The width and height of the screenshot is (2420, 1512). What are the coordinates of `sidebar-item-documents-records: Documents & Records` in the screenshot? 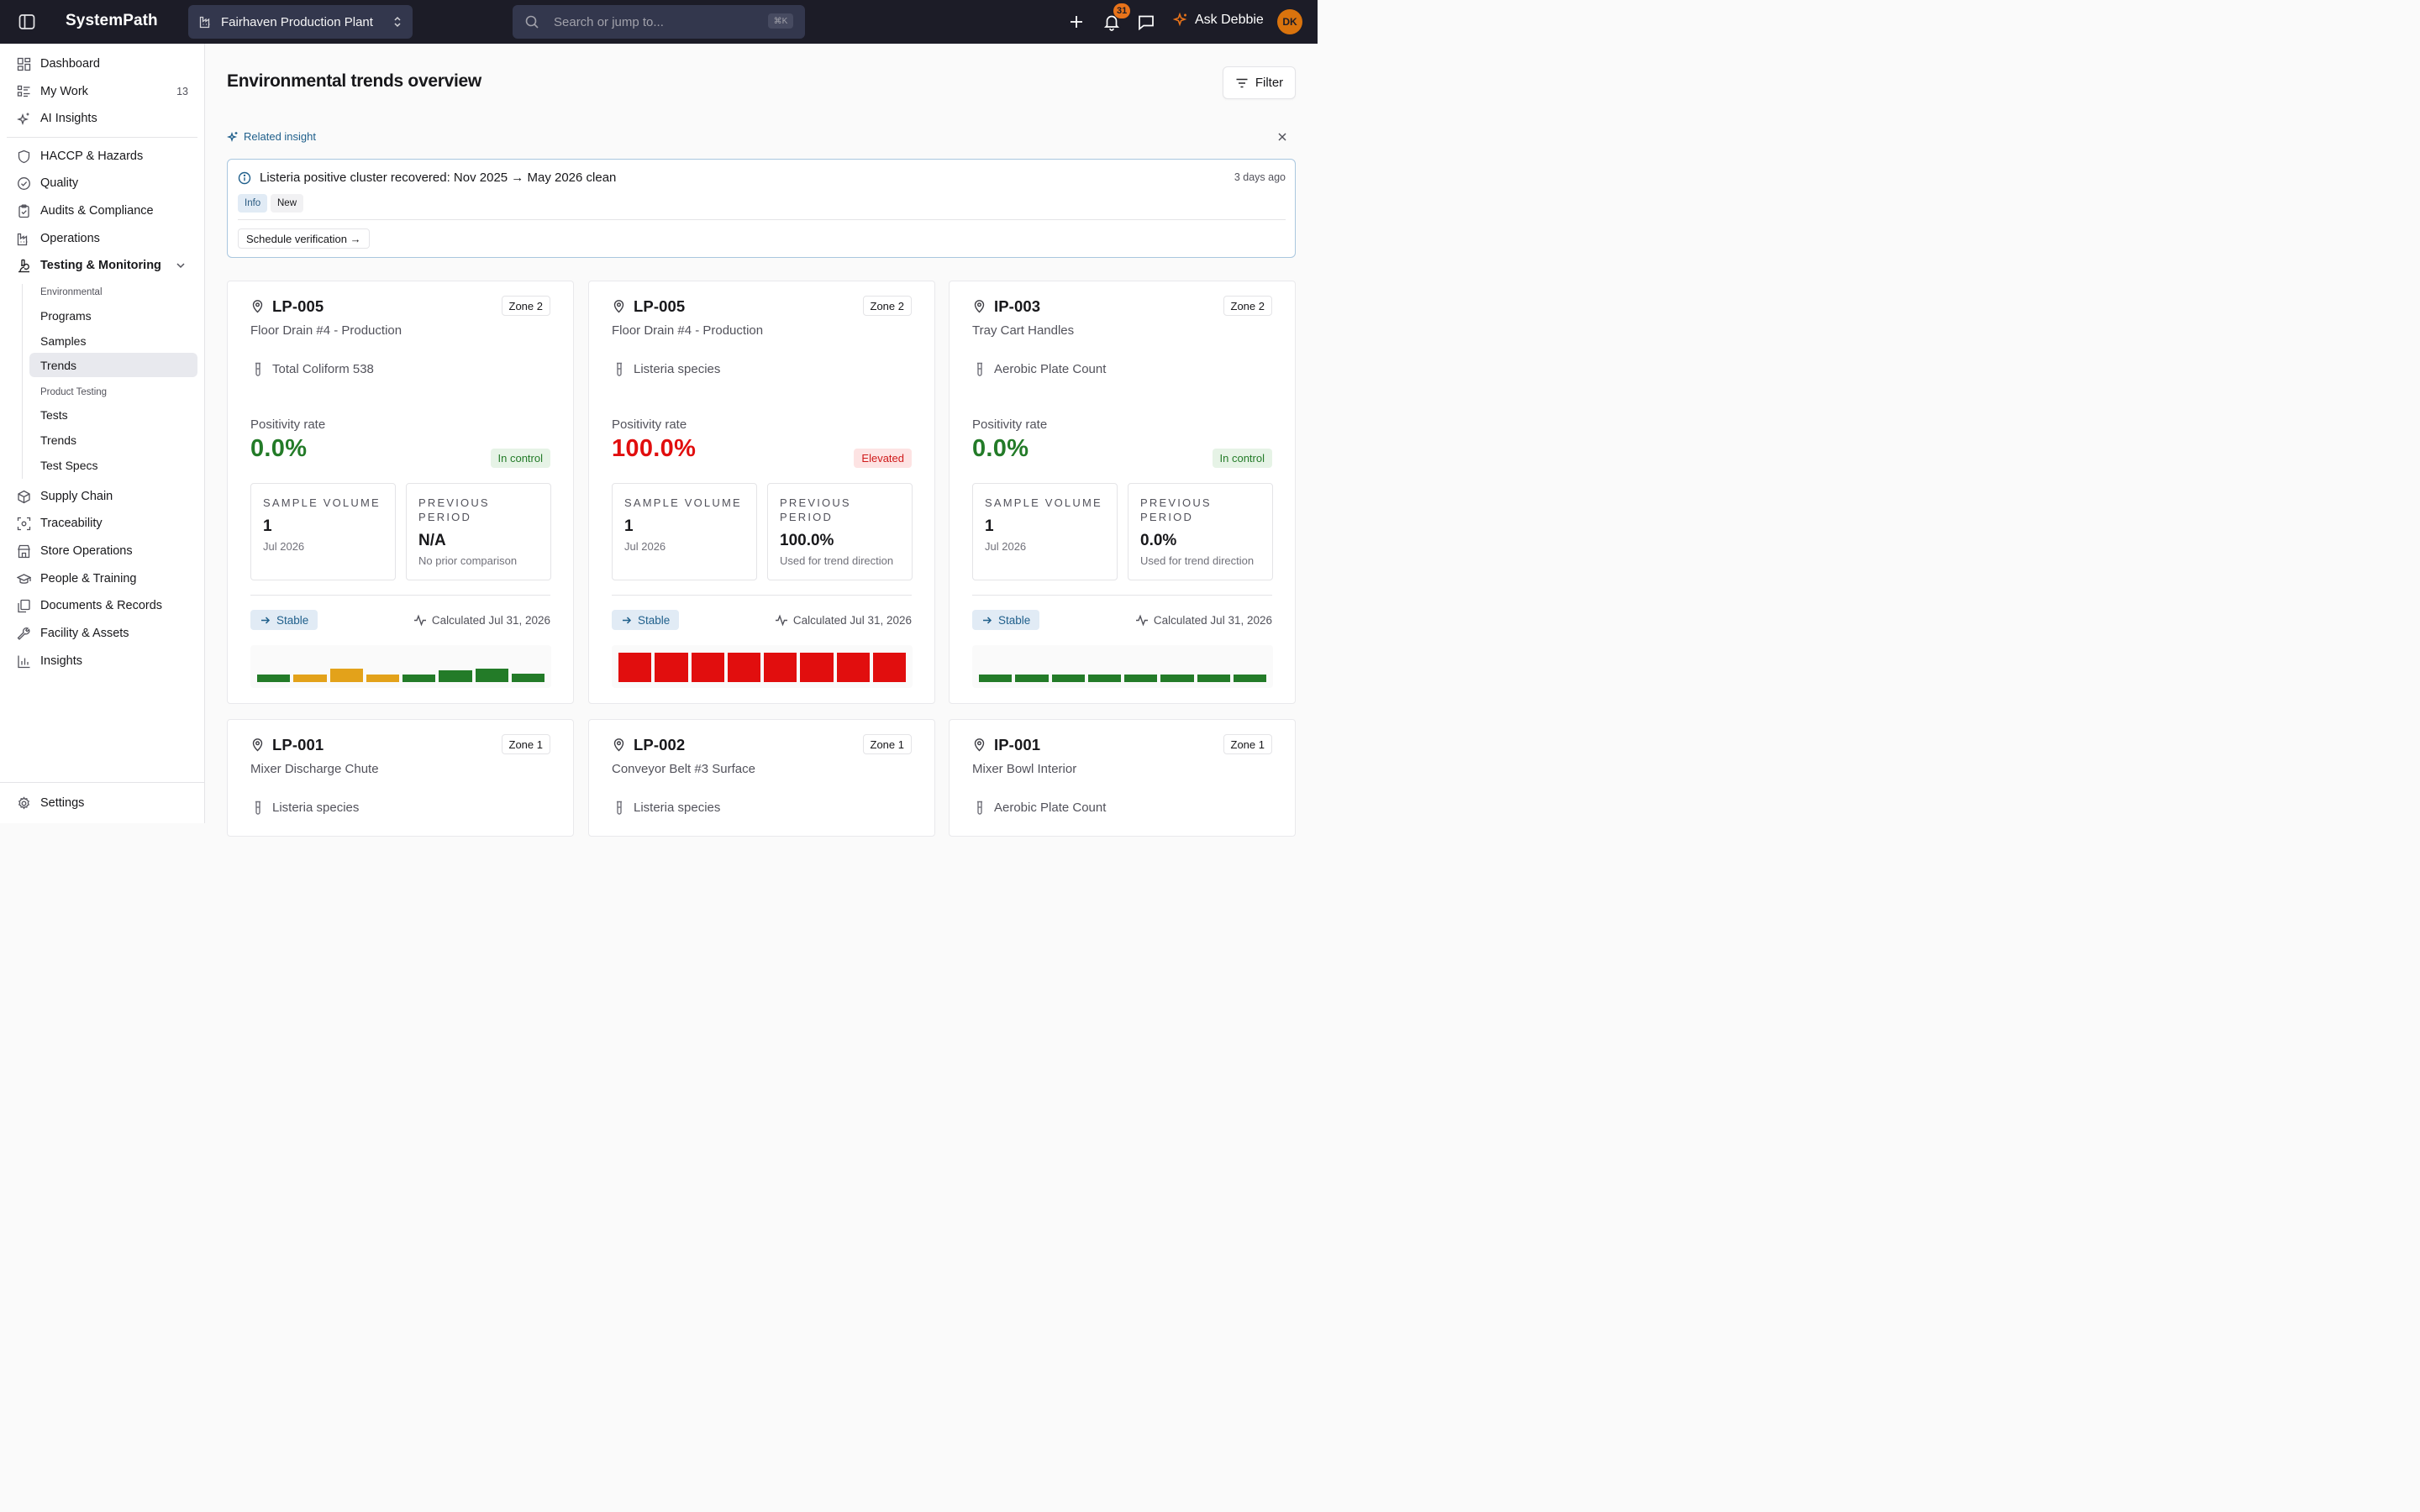 It's located at (102, 605).